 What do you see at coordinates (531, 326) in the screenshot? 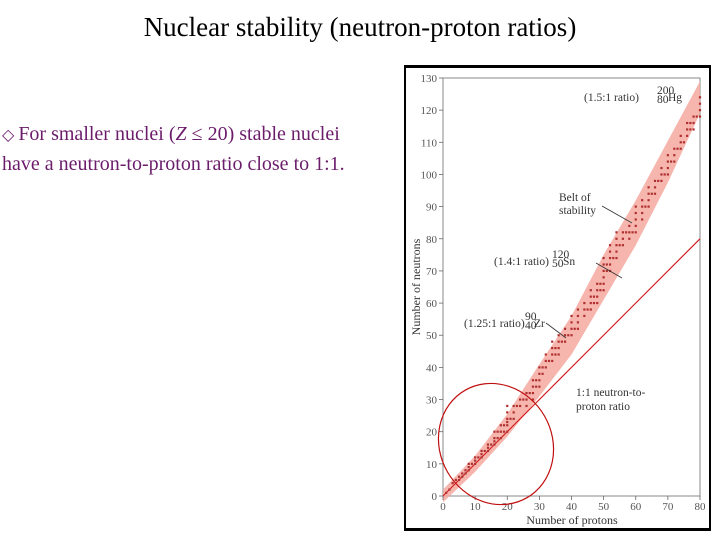
I see `annotation-zr-atomic: 40` at bounding box center [531, 326].